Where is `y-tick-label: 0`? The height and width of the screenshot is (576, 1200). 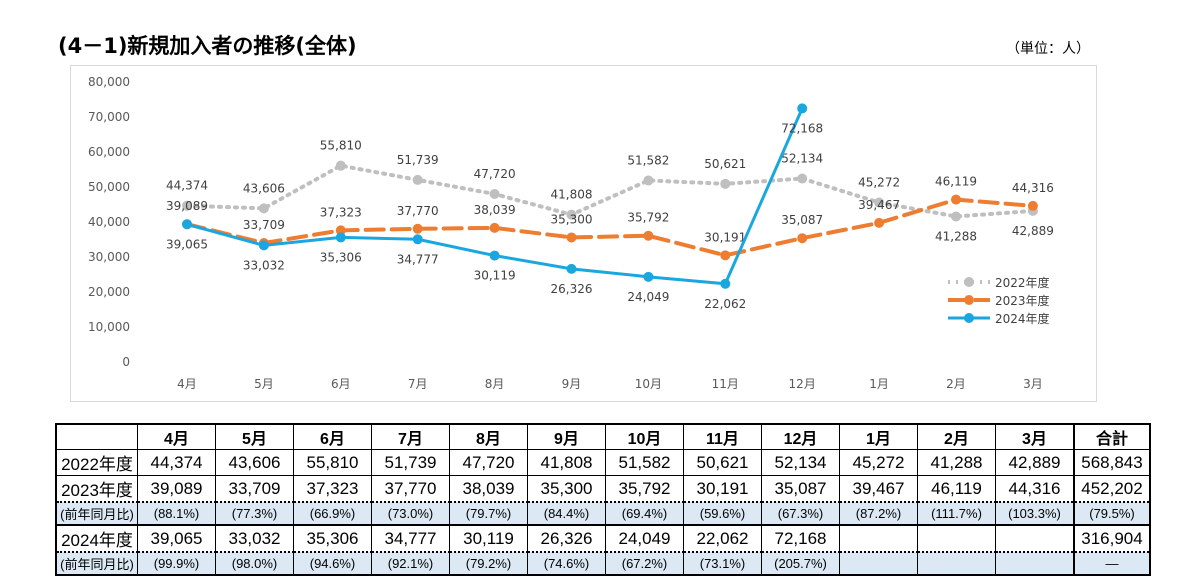
y-tick-label: 0 is located at coordinates (126, 362).